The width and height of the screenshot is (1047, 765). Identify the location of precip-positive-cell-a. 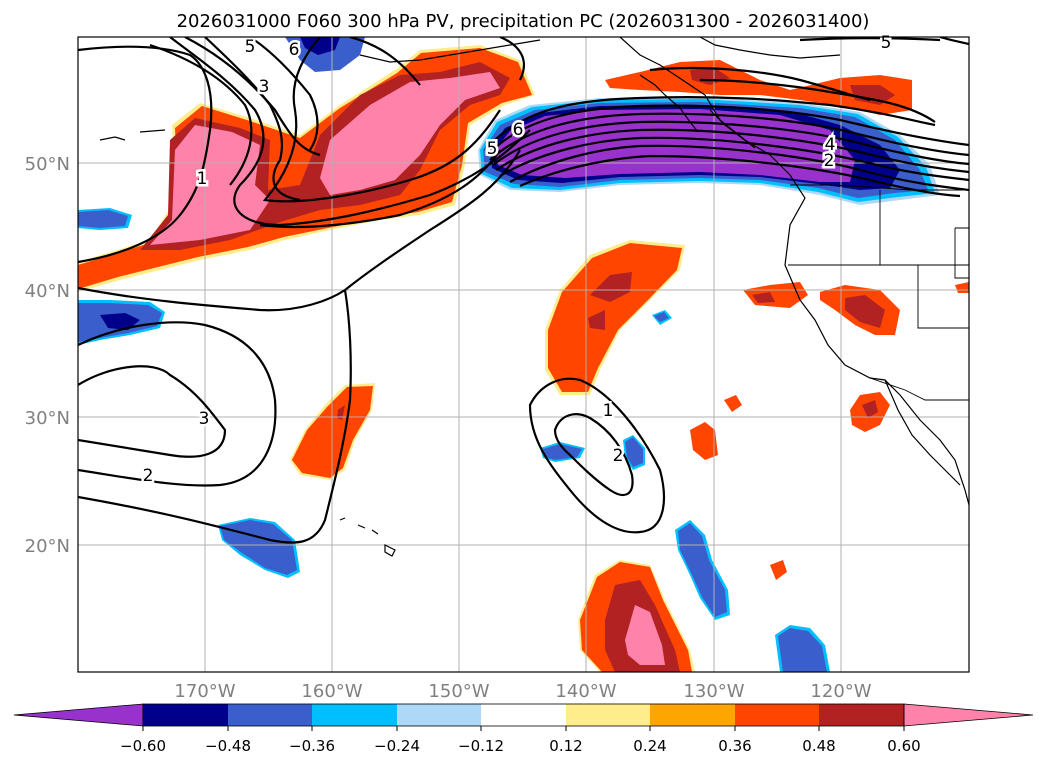
(704, 441).